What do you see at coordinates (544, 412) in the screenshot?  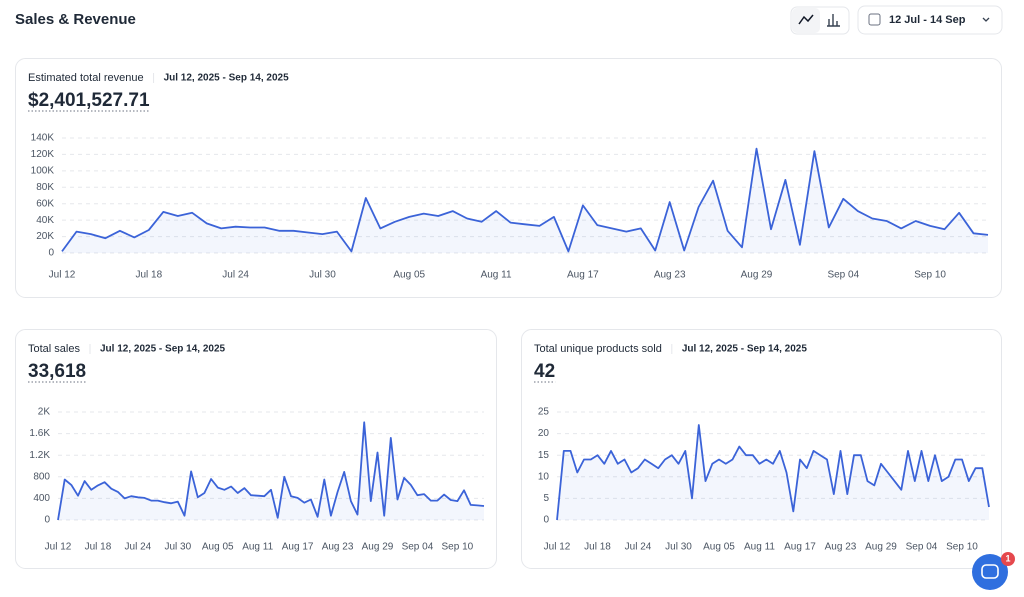 I see `y-tick-label: 25` at bounding box center [544, 412].